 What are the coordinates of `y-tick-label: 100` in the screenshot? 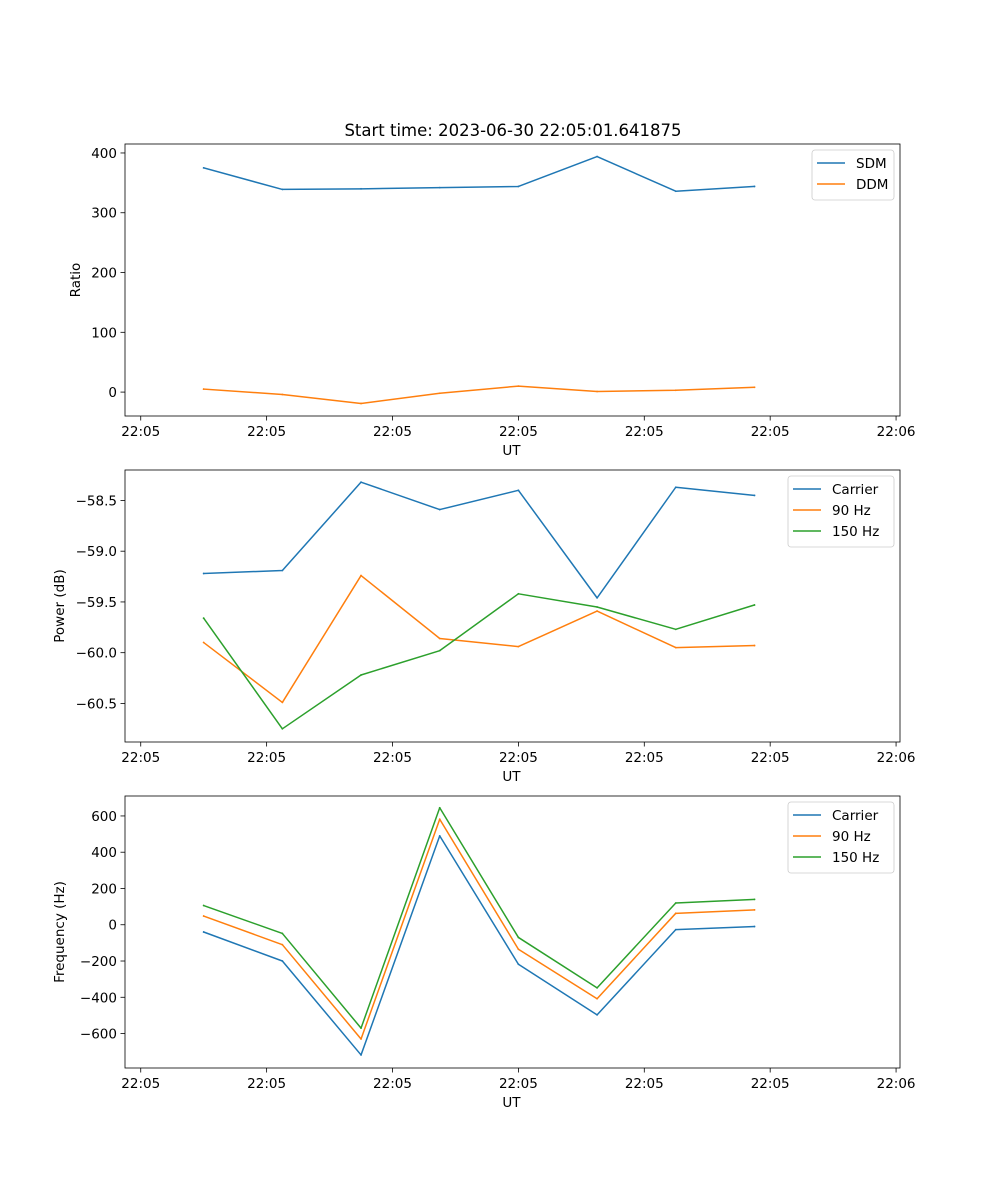 It's located at (104, 333).